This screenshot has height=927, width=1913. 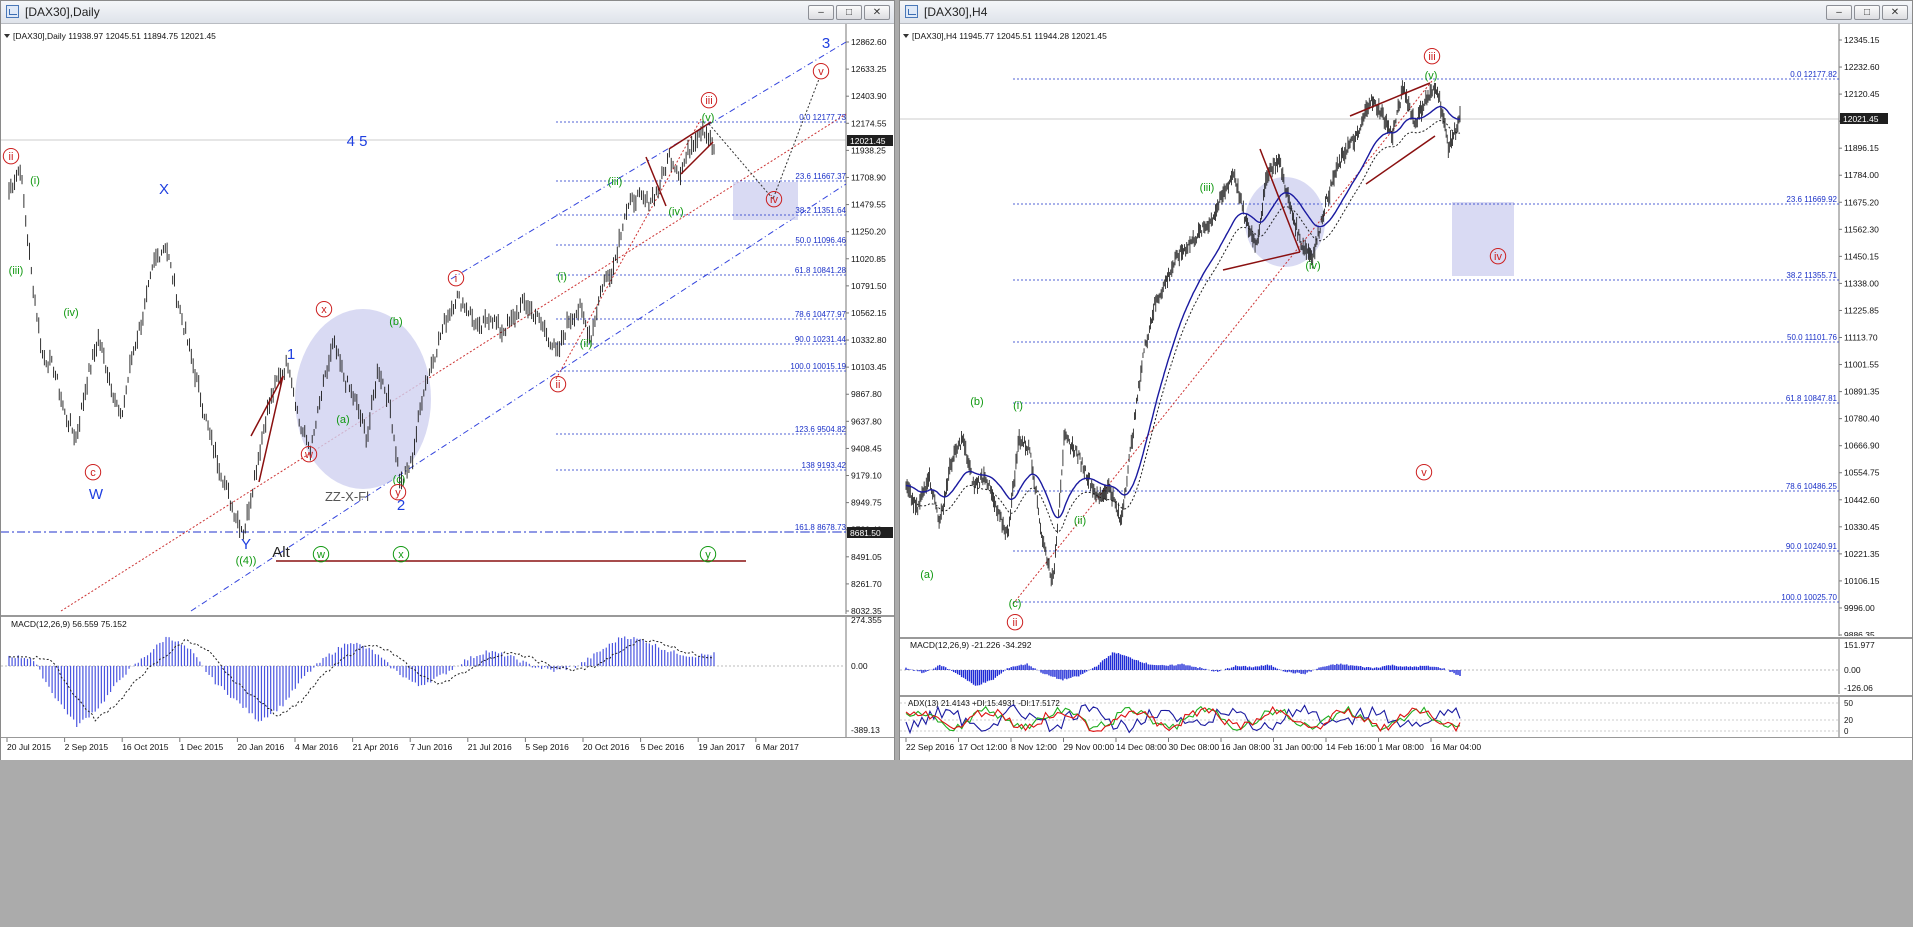 What do you see at coordinates (316, 747) in the screenshot?
I see `time-tick-label: 4 Mar 2016` at bounding box center [316, 747].